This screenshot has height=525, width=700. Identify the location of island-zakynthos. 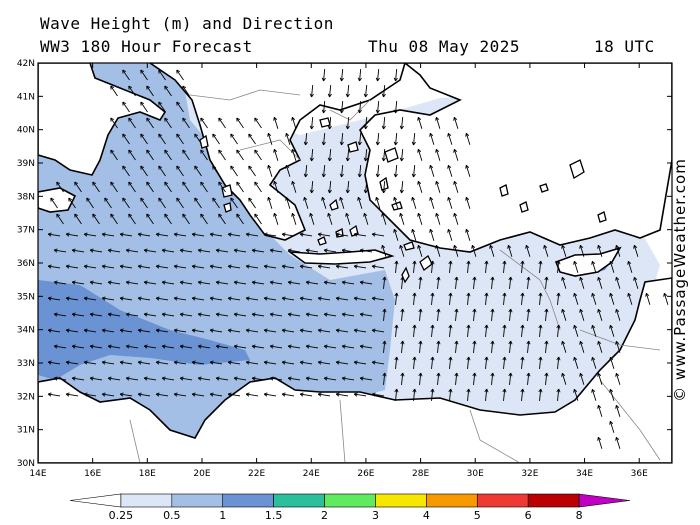
(227, 207).